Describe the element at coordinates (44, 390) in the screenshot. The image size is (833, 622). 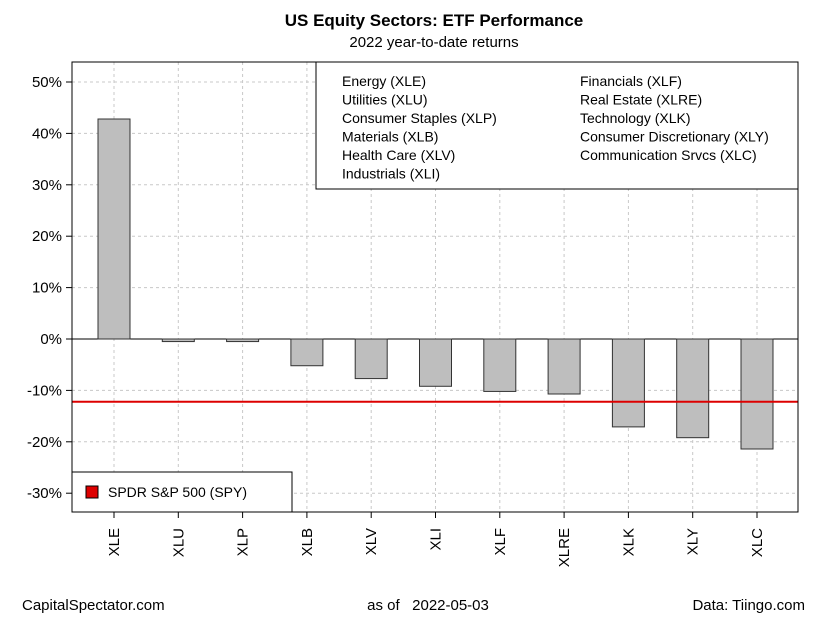
I see `y-tick-label: -10%` at that location.